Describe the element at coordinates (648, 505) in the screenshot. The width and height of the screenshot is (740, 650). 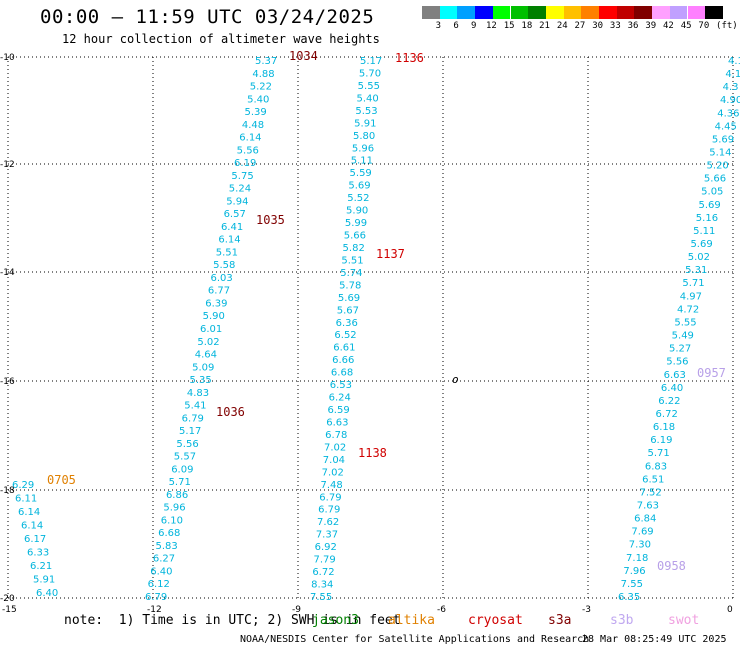
I see `swh-value: 7.63` at that location.